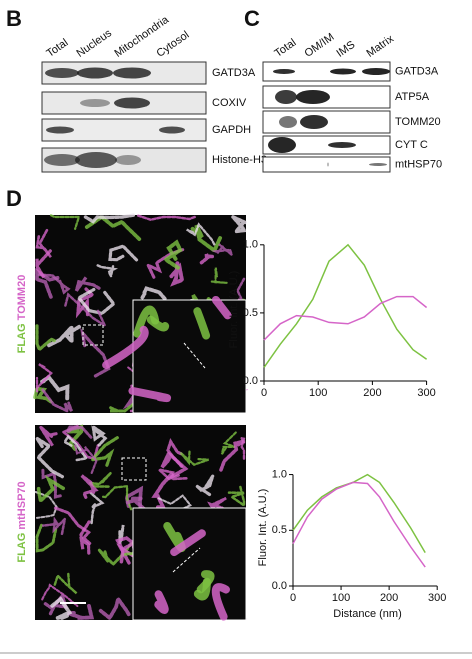  I want to click on y-axis-label: Fluor. Int. (A.U.), so click(263, 528).